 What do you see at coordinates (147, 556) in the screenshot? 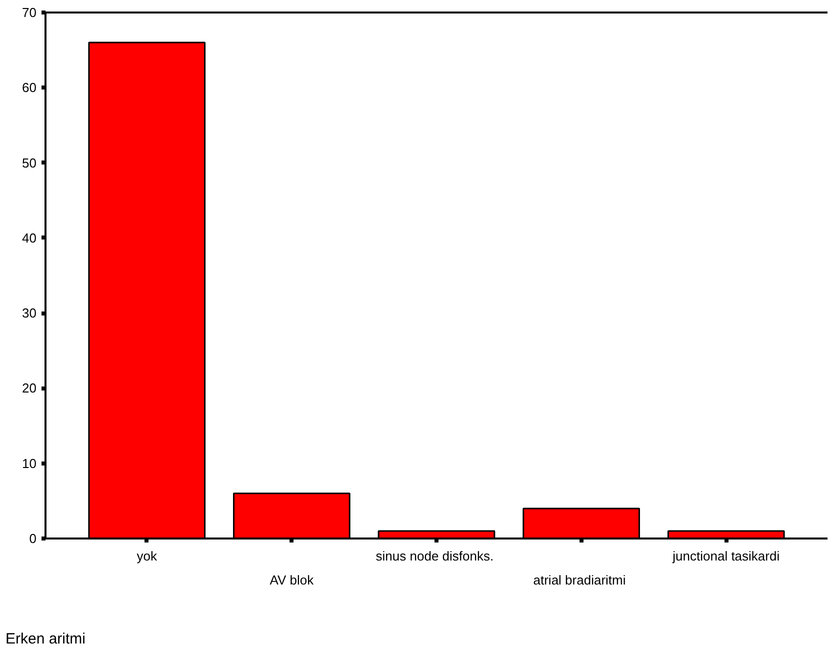
I see `x-tick-label: yok` at bounding box center [147, 556].